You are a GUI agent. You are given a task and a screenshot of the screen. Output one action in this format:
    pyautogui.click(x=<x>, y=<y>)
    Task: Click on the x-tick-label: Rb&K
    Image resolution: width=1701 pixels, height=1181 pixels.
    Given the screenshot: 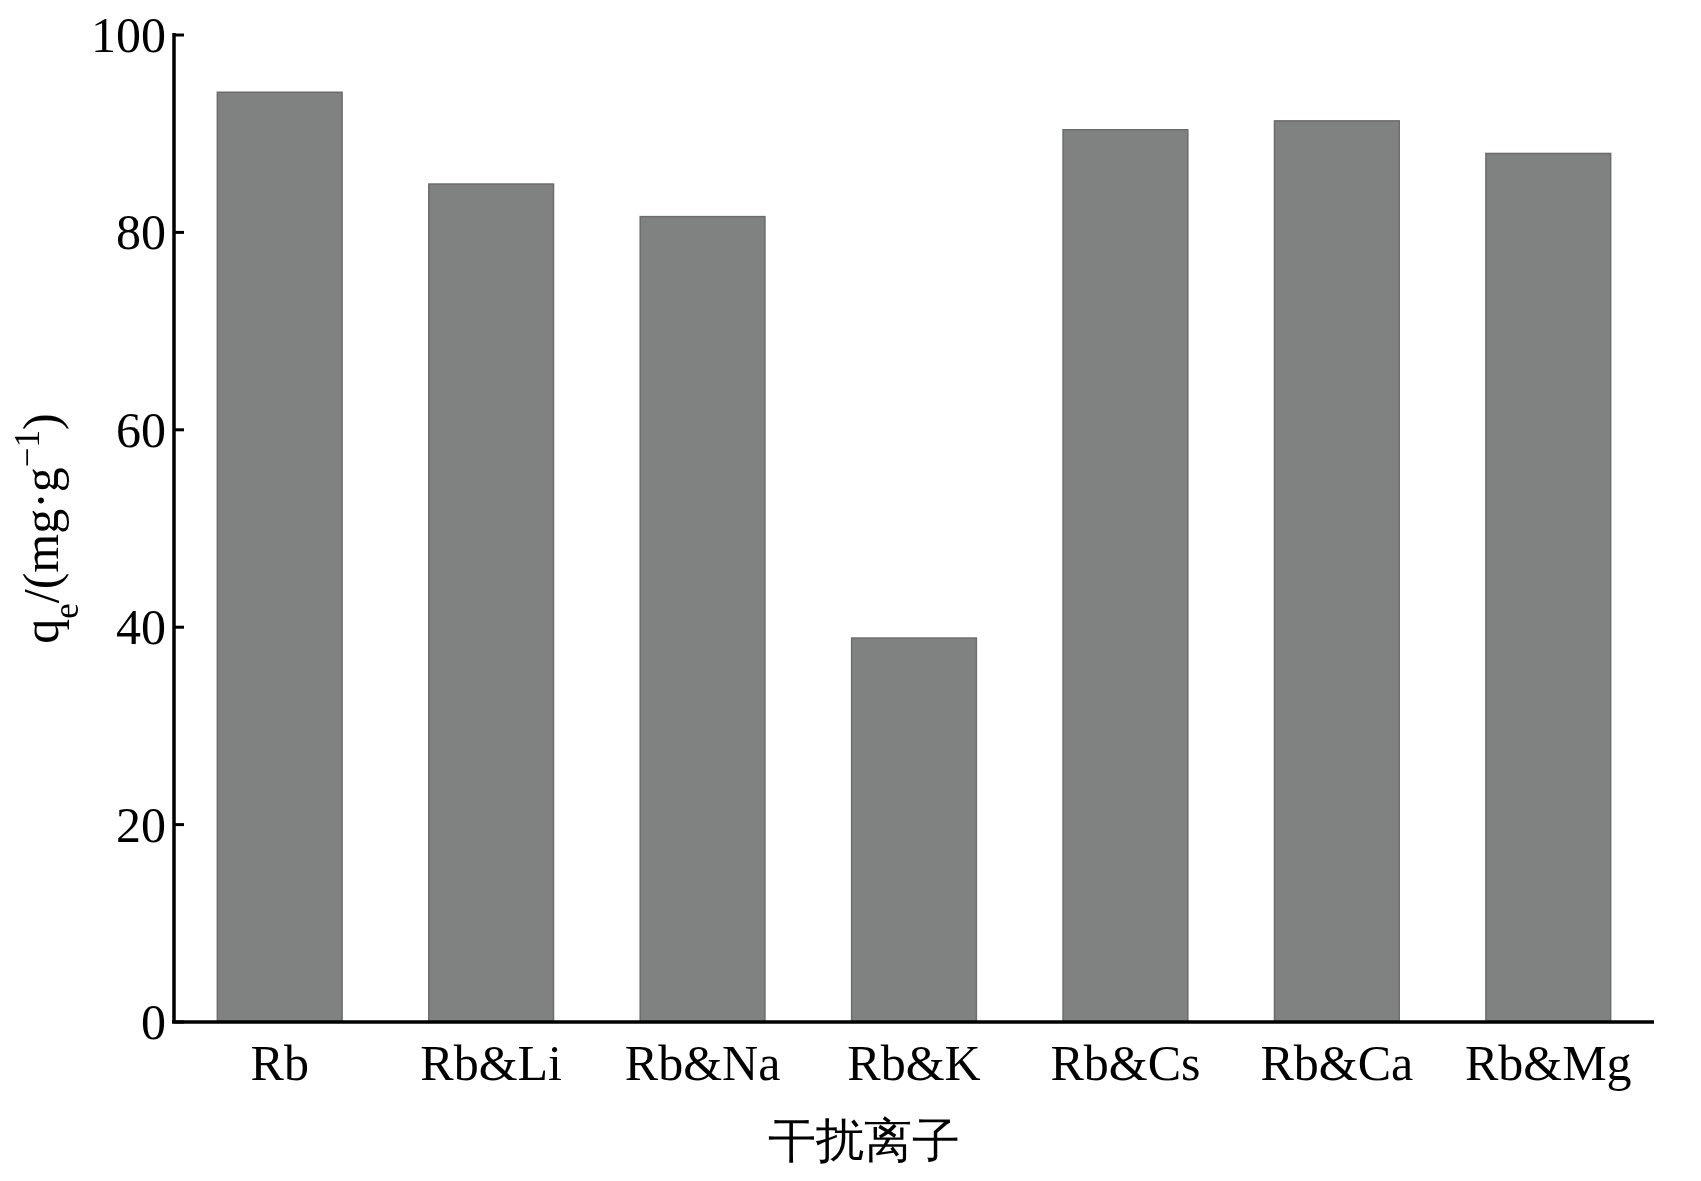 What is the action you would take?
    pyautogui.click(x=914, y=1063)
    